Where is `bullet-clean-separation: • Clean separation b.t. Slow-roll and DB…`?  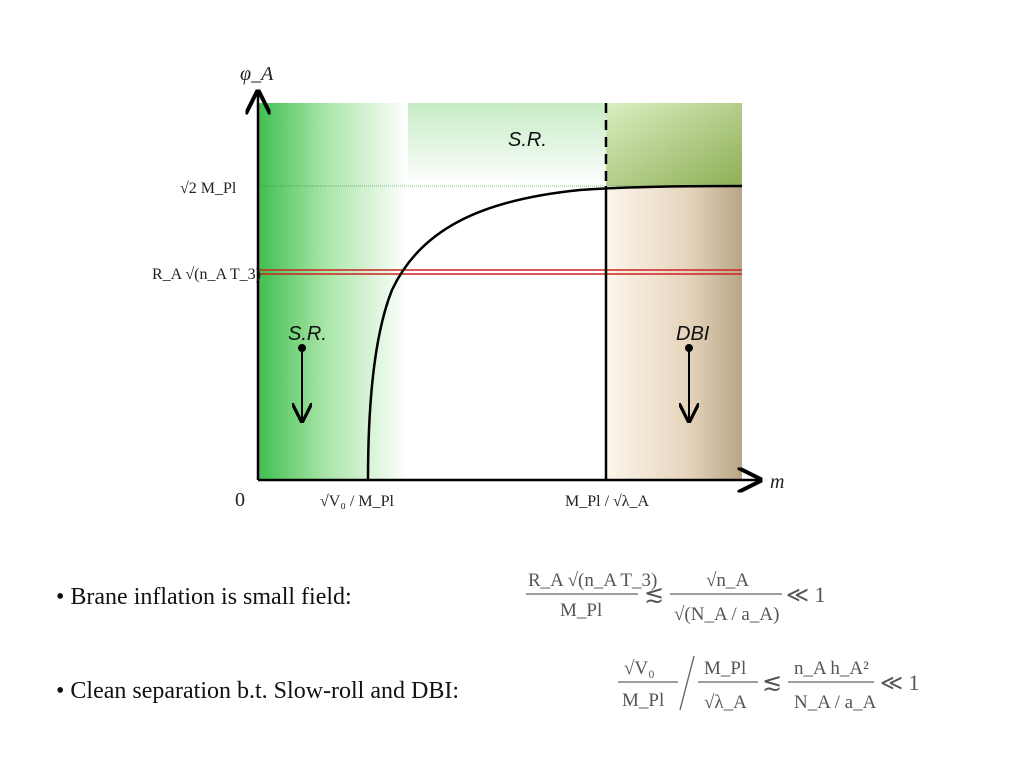
bullet-clean-separation: • Clean separation b.t. Slow-roll and DB… is located at coordinates (257, 691).